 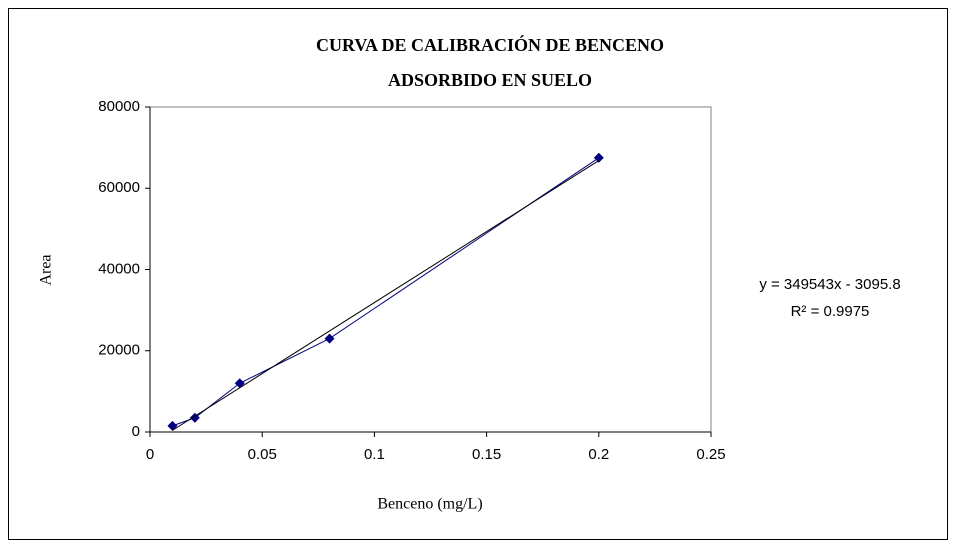 What do you see at coordinates (710, 454) in the screenshot?
I see `x-tick-label: 0.25` at bounding box center [710, 454].